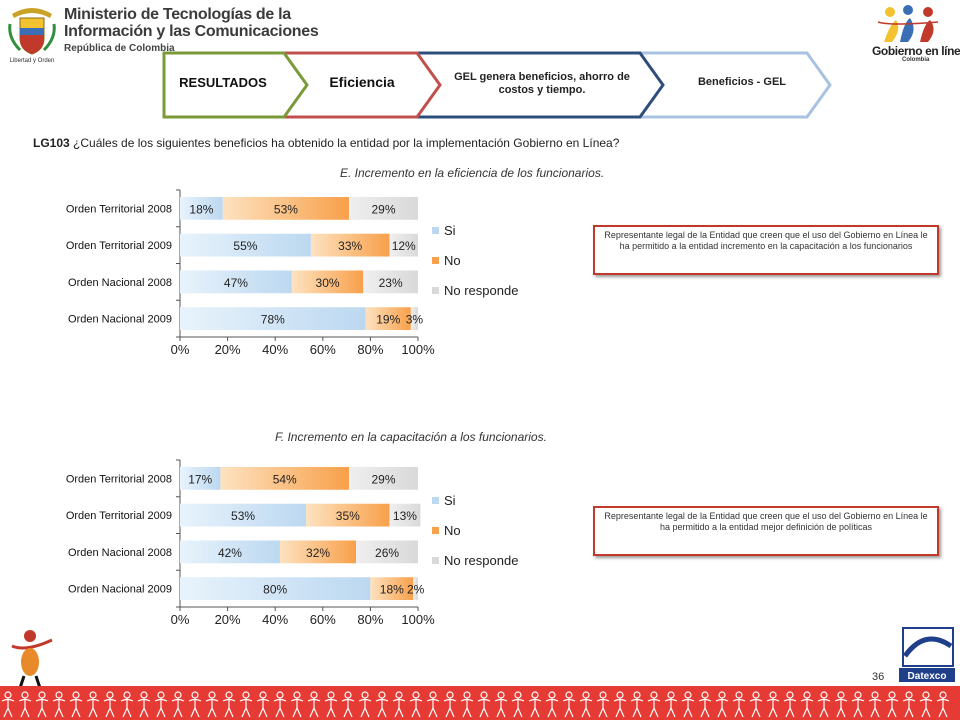 This screenshot has height=720, width=960. I want to click on bar-data-label: 78%, so click(273, 320).